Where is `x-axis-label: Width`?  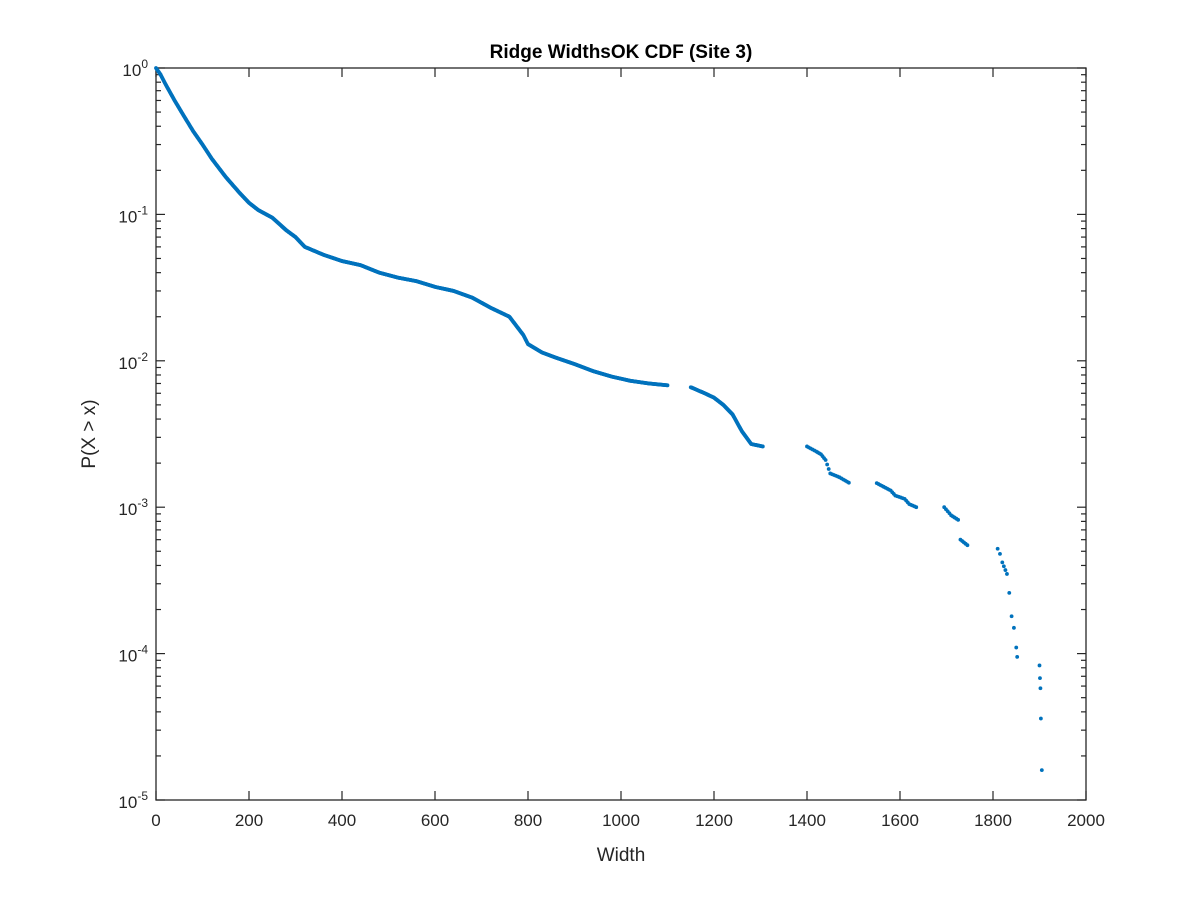
x-axis-label: Width is located at coordinates (621, 855).